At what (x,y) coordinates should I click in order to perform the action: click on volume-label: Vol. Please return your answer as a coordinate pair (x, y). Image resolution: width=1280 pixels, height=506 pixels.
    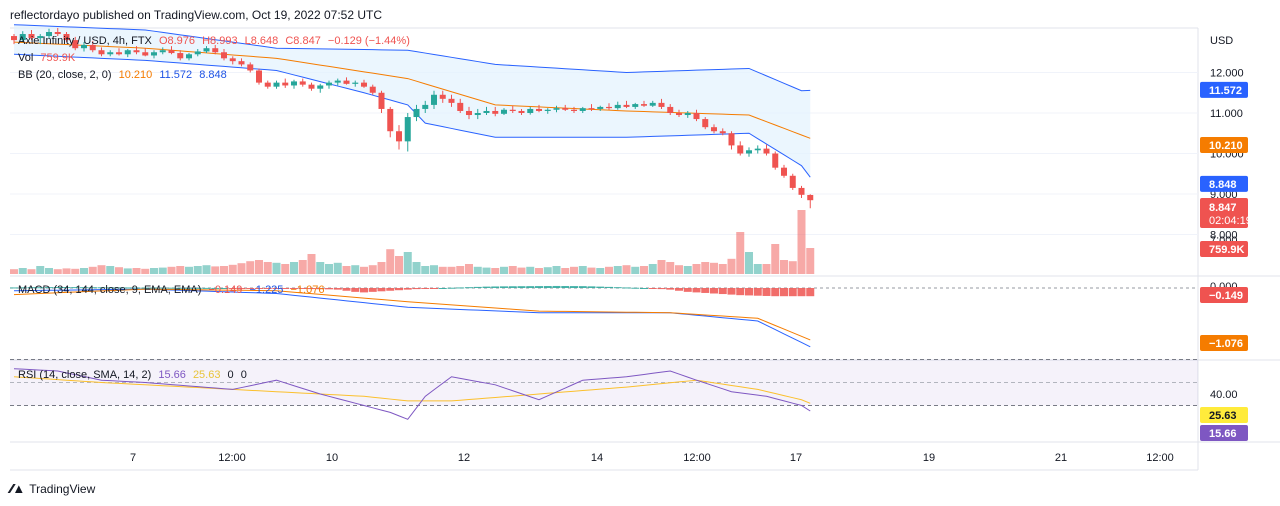
    Looking at the image, I should click on (26, 58).